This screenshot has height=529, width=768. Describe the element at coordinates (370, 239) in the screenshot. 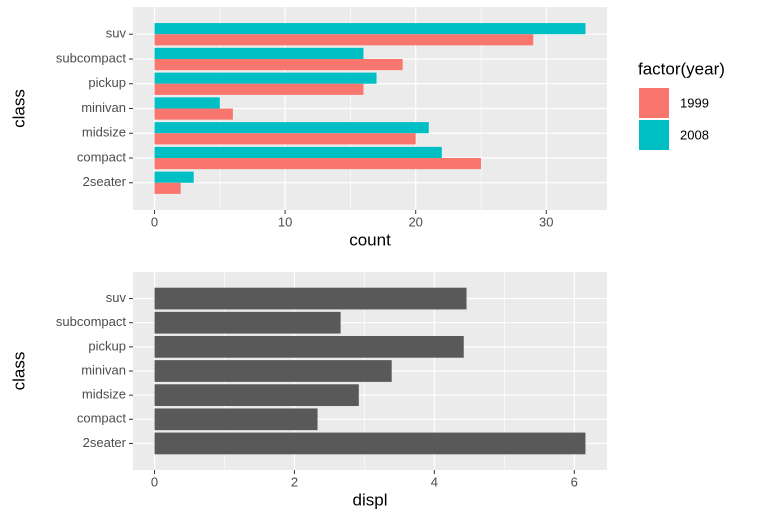

I see `x-axis-title: count` at that location.